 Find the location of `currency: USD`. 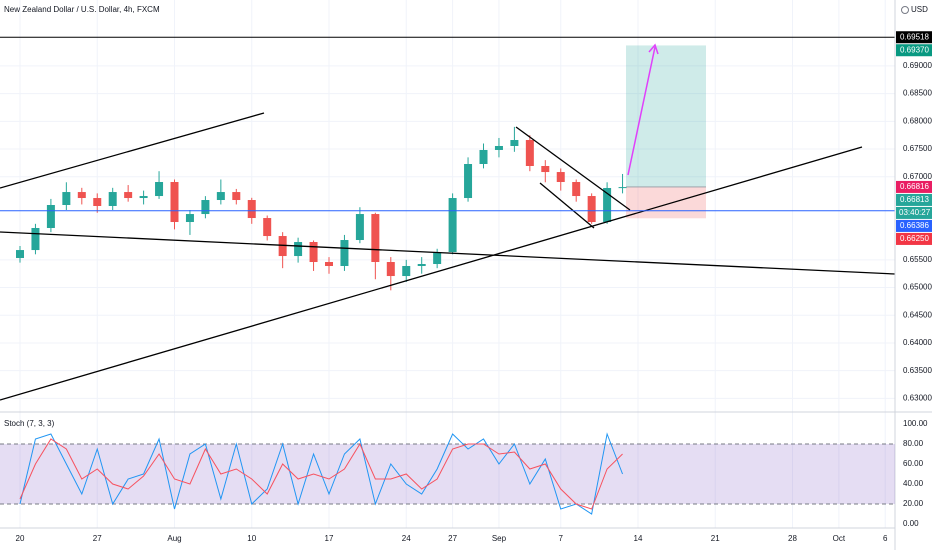

currency: USD is located at coordinates (919, 9).